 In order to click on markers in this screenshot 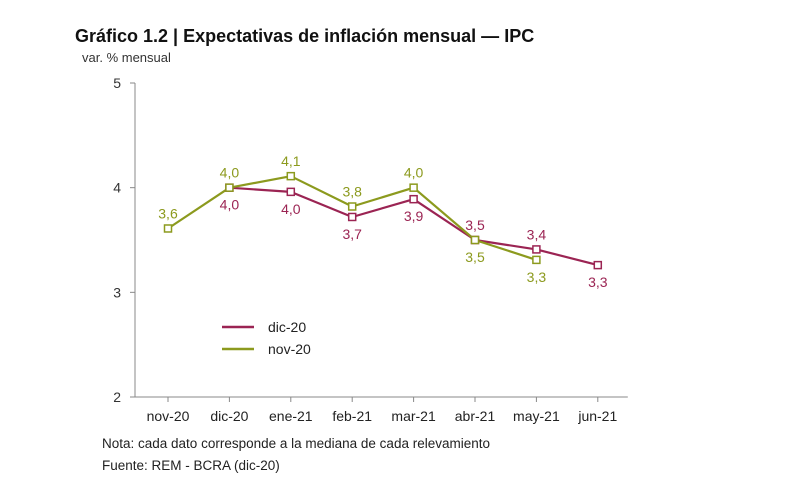, I will do `click(383, 220)`.